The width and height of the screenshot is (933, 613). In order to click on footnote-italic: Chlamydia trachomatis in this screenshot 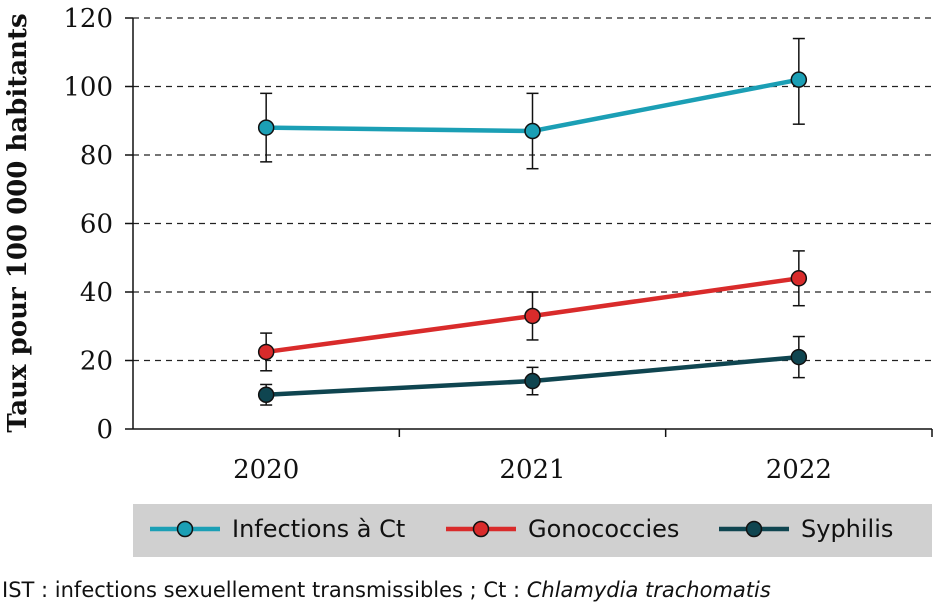, I will do `click(648, 590)`.